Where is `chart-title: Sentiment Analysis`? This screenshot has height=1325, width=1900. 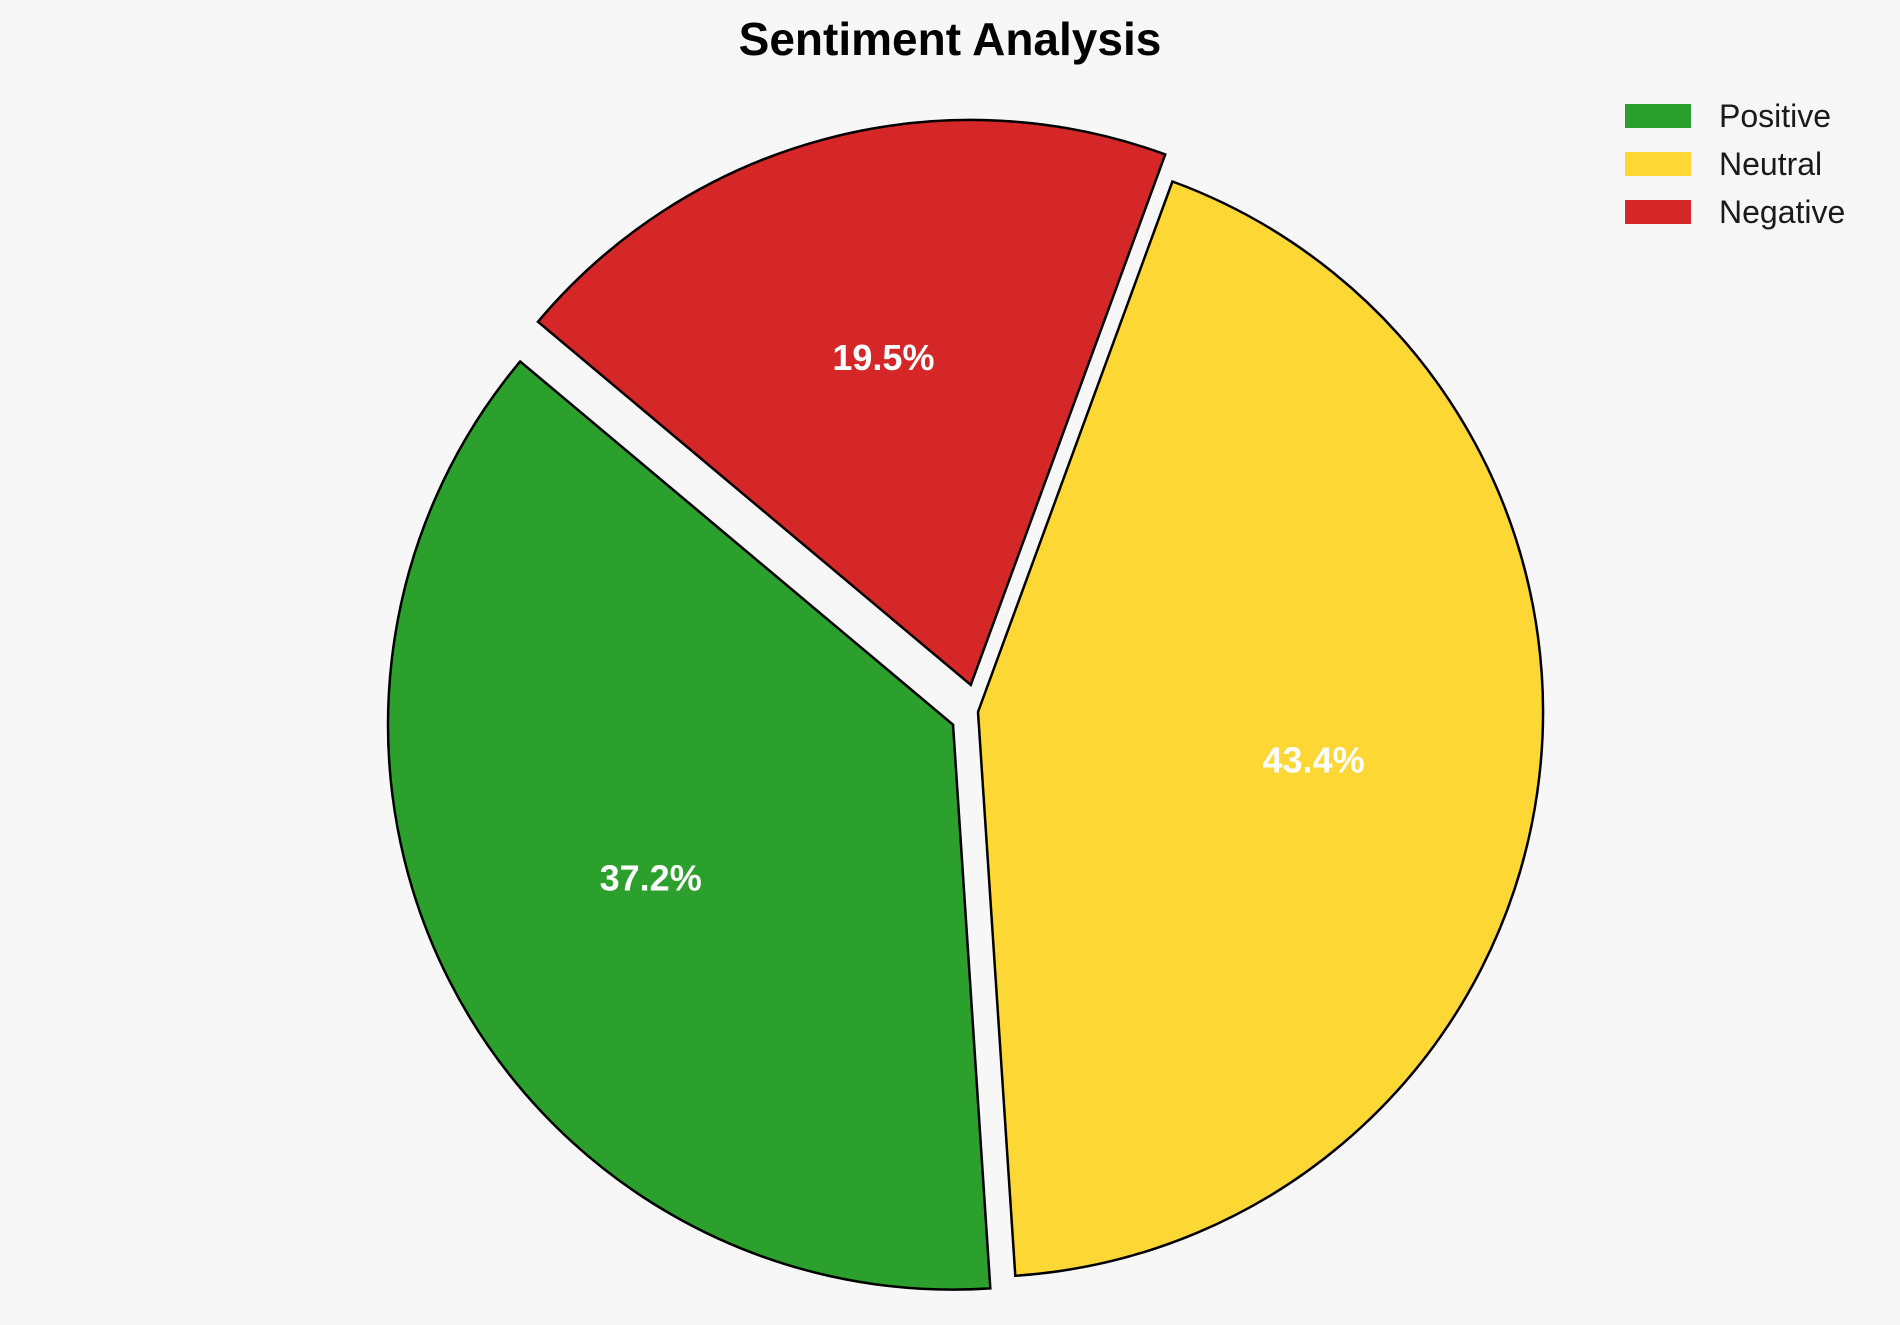 chart-title: Sentiment Analysis is located at coordinates (950, 39).